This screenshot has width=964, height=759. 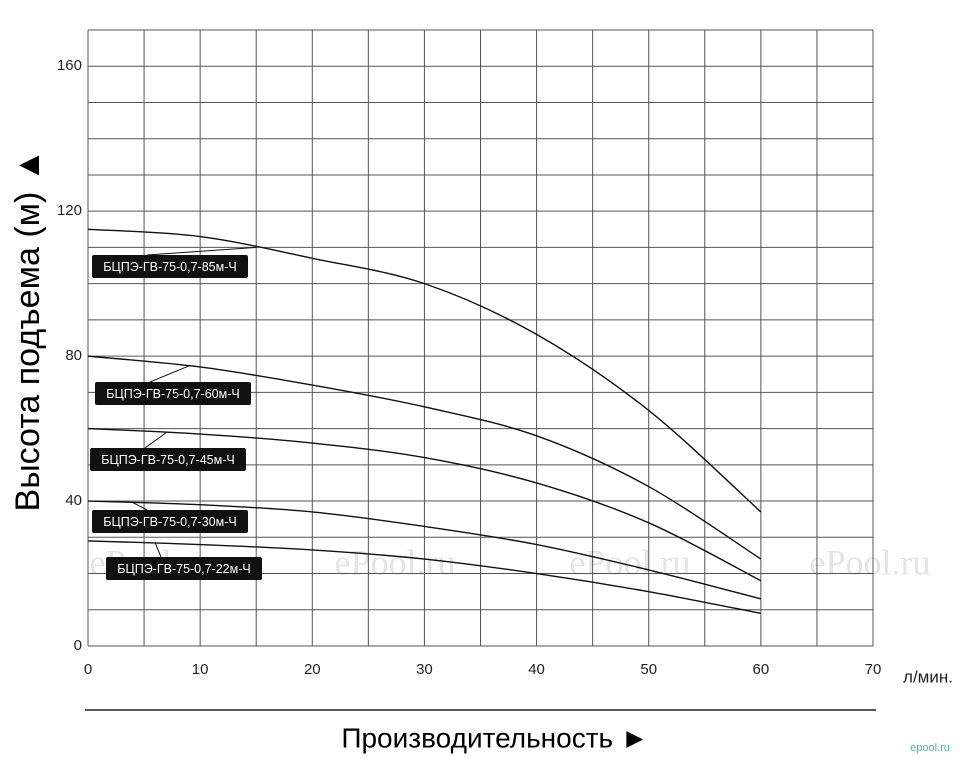 What do you see at coordinates (73, 500) in the screenshot?
I see `y-tick-label: 40` at bounding box center [73, 500].